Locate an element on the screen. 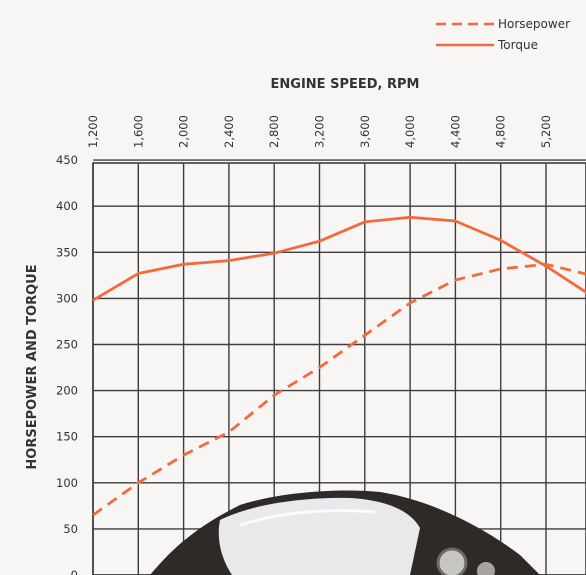 This screenshot has width=586, height=575. y-tick-label: 350 is located at coordinates (67, 252).